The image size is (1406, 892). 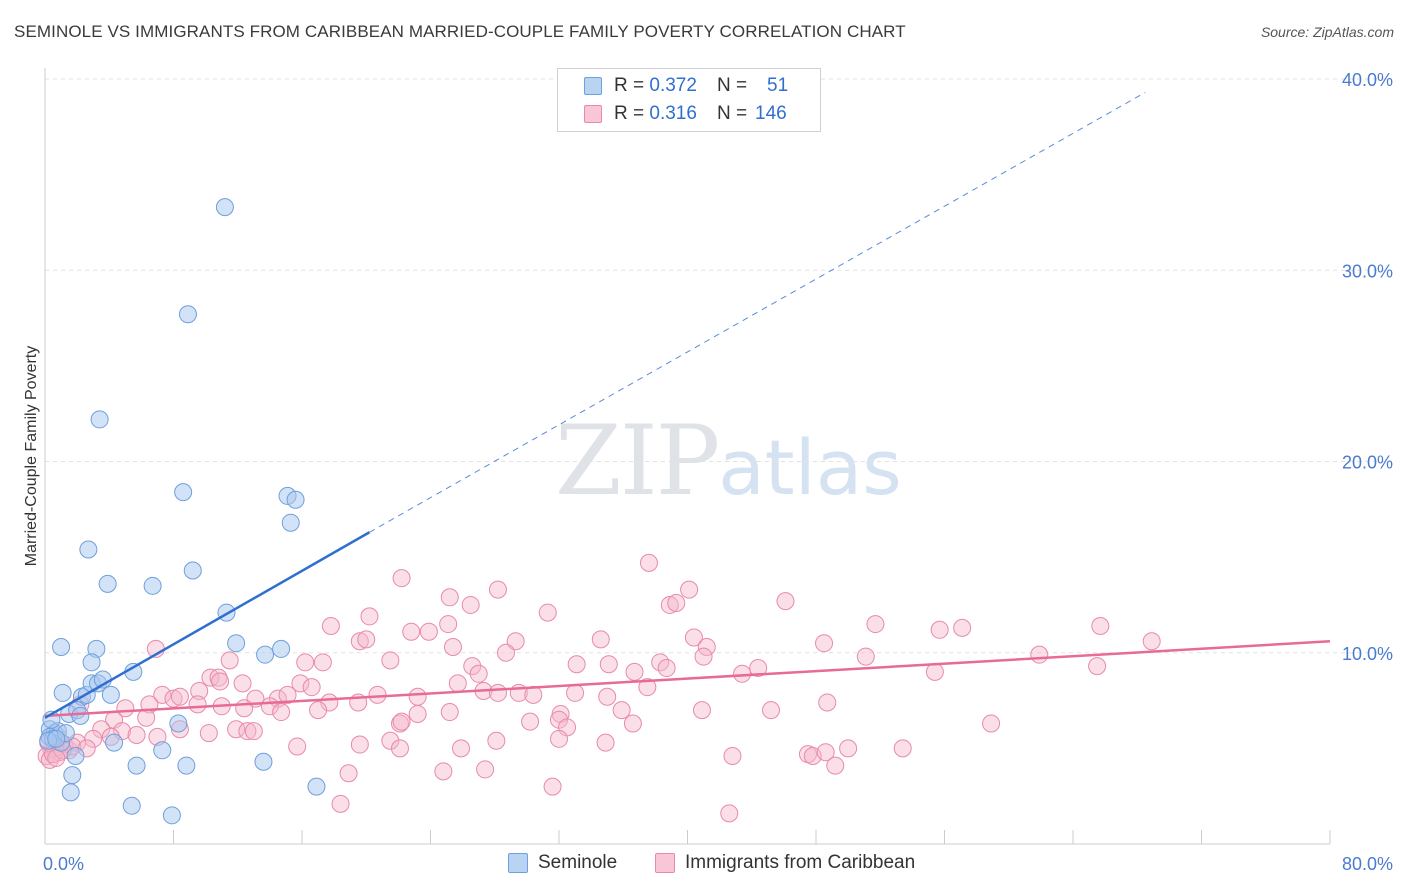 I want to click on y-tick-label: 40.0%, so click(x=1367, y=80).